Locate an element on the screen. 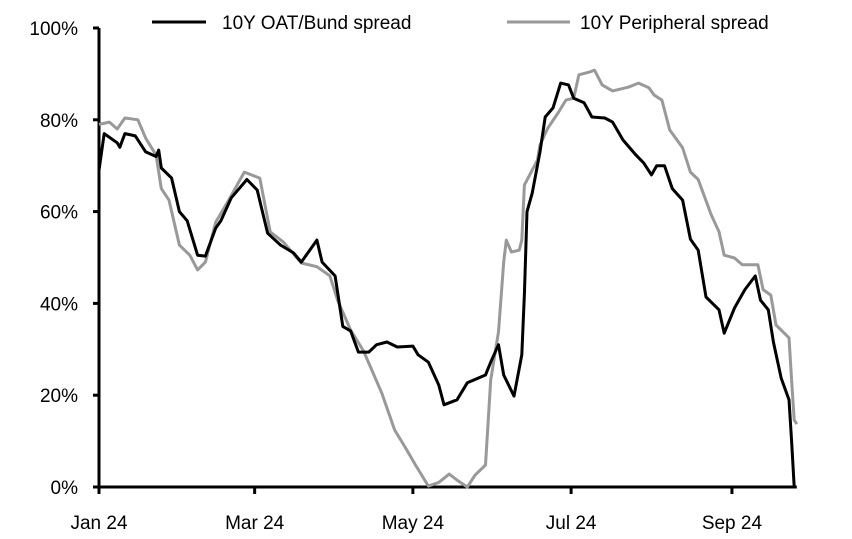 Image resolution: width=852 pixels, height=539 pixels. y-tick-label: 20% is located at coordinates (59, 396).